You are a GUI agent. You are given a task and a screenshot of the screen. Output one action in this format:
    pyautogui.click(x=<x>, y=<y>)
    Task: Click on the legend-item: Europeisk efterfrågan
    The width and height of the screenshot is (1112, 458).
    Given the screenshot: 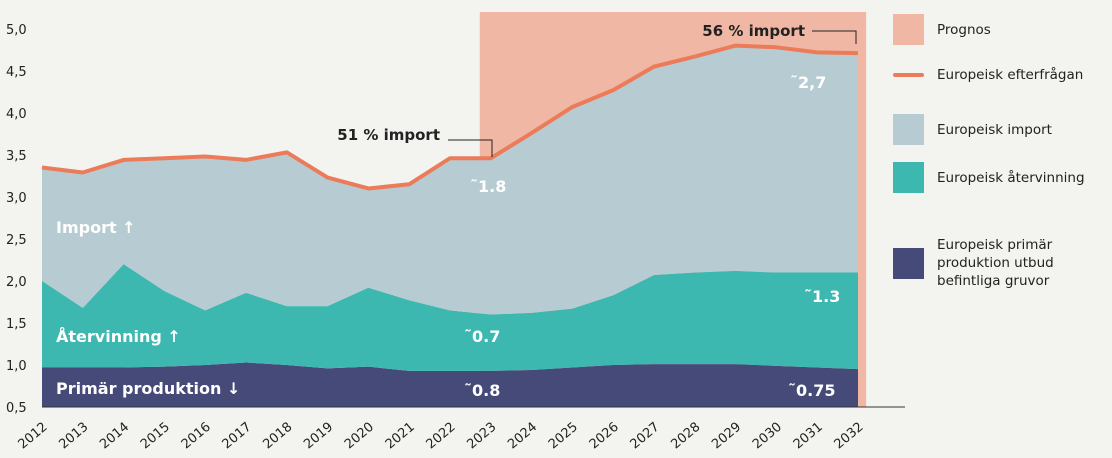 What is the action you would take?
    pyautogui.click(x=1002, y=75)
    